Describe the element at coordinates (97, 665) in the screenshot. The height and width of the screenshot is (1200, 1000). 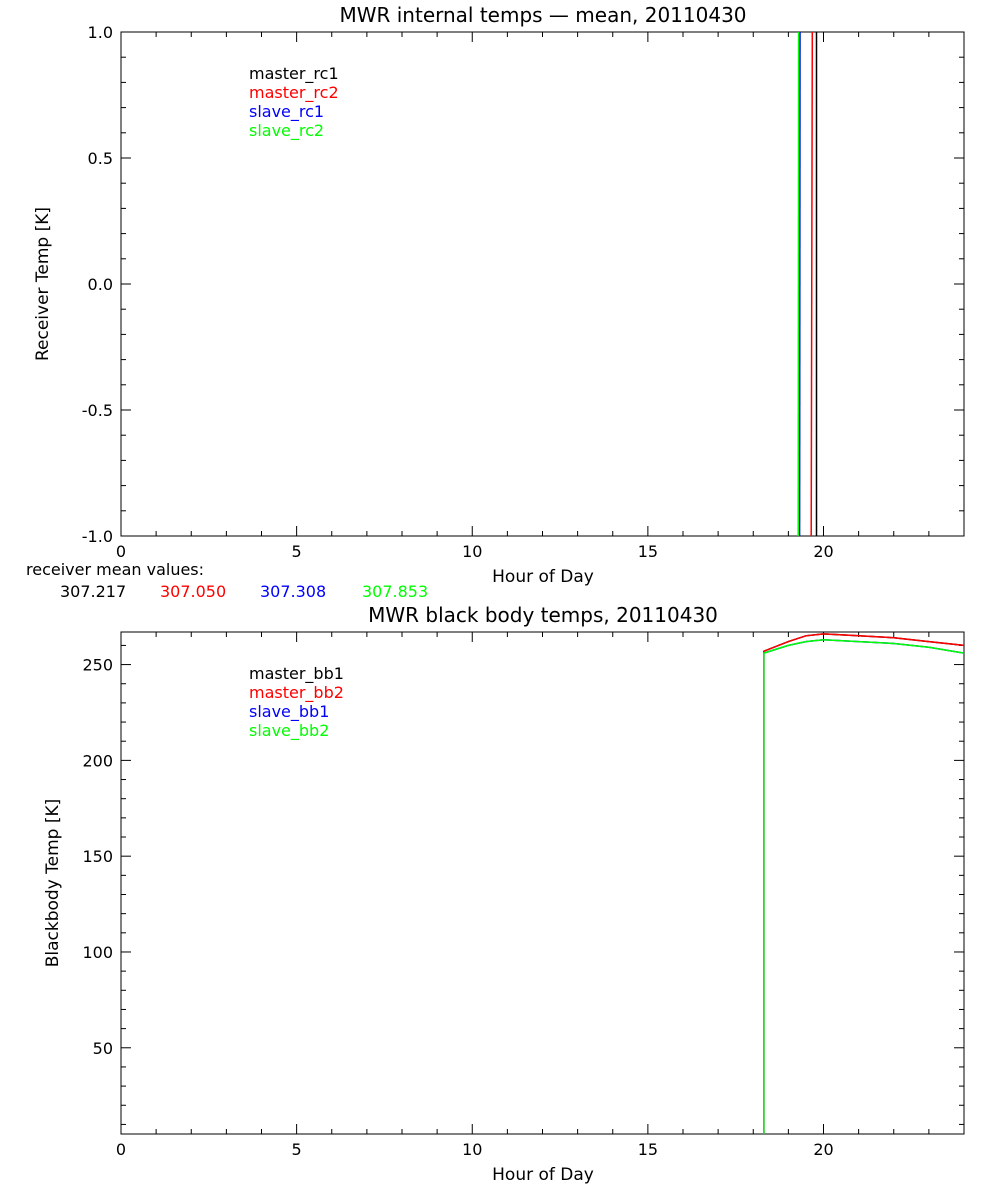
I see `y-tick-label: 250` at that location.